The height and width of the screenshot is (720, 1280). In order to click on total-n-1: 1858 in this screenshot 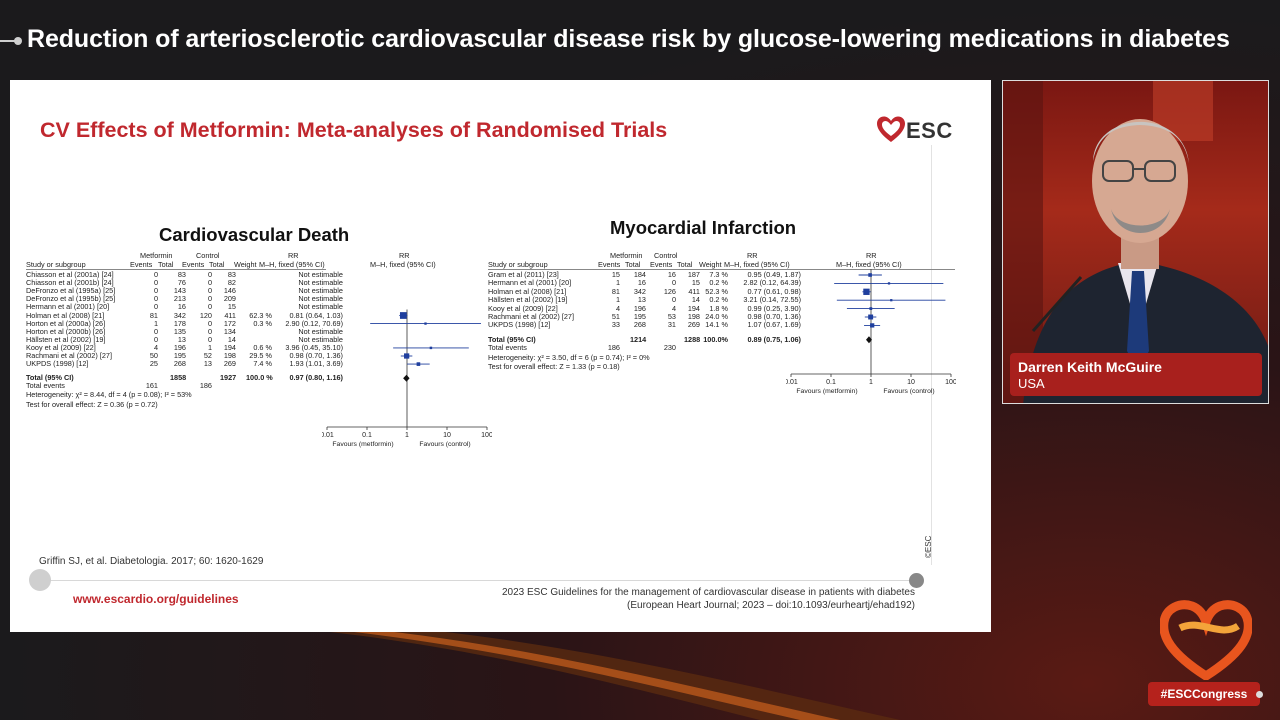, I will do `click(178, 378)`.